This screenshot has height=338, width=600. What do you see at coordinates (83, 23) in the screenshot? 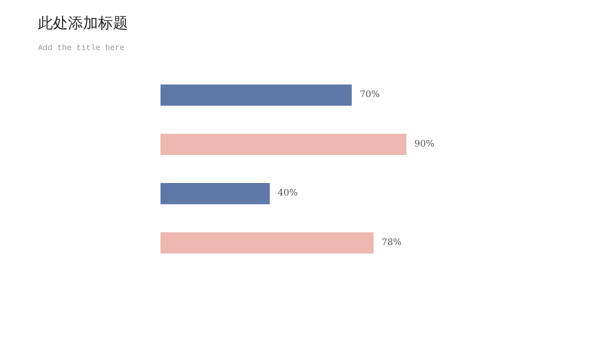
I see `chart-title: 此处添加标题` at bounding box center [83, 23].